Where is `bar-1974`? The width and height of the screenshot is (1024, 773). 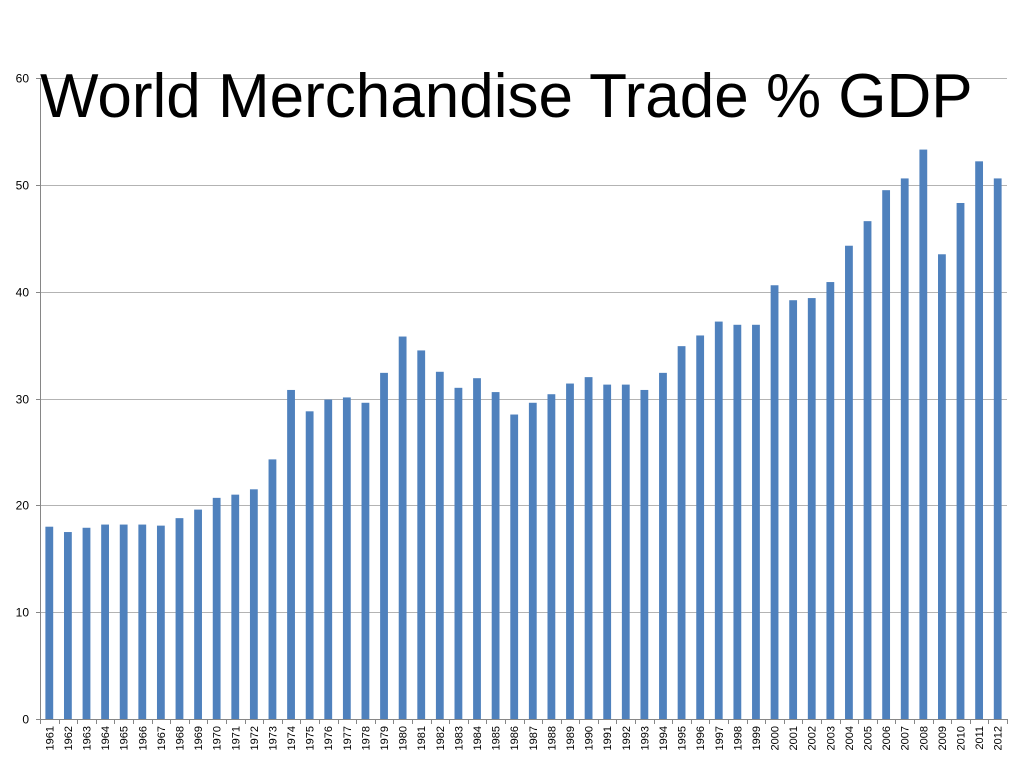
bar-1974 is located at coordinates (291, 554).